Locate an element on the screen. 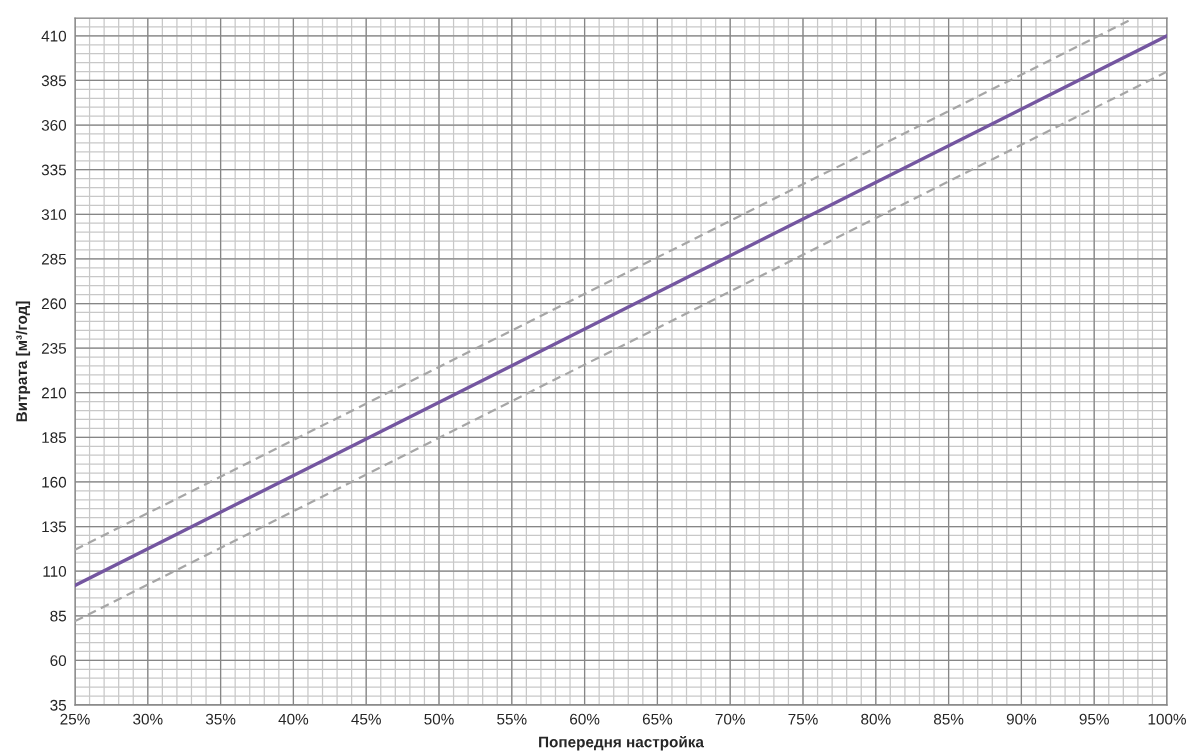  y-tick-label: 285 is located at coordinates (54, 259).